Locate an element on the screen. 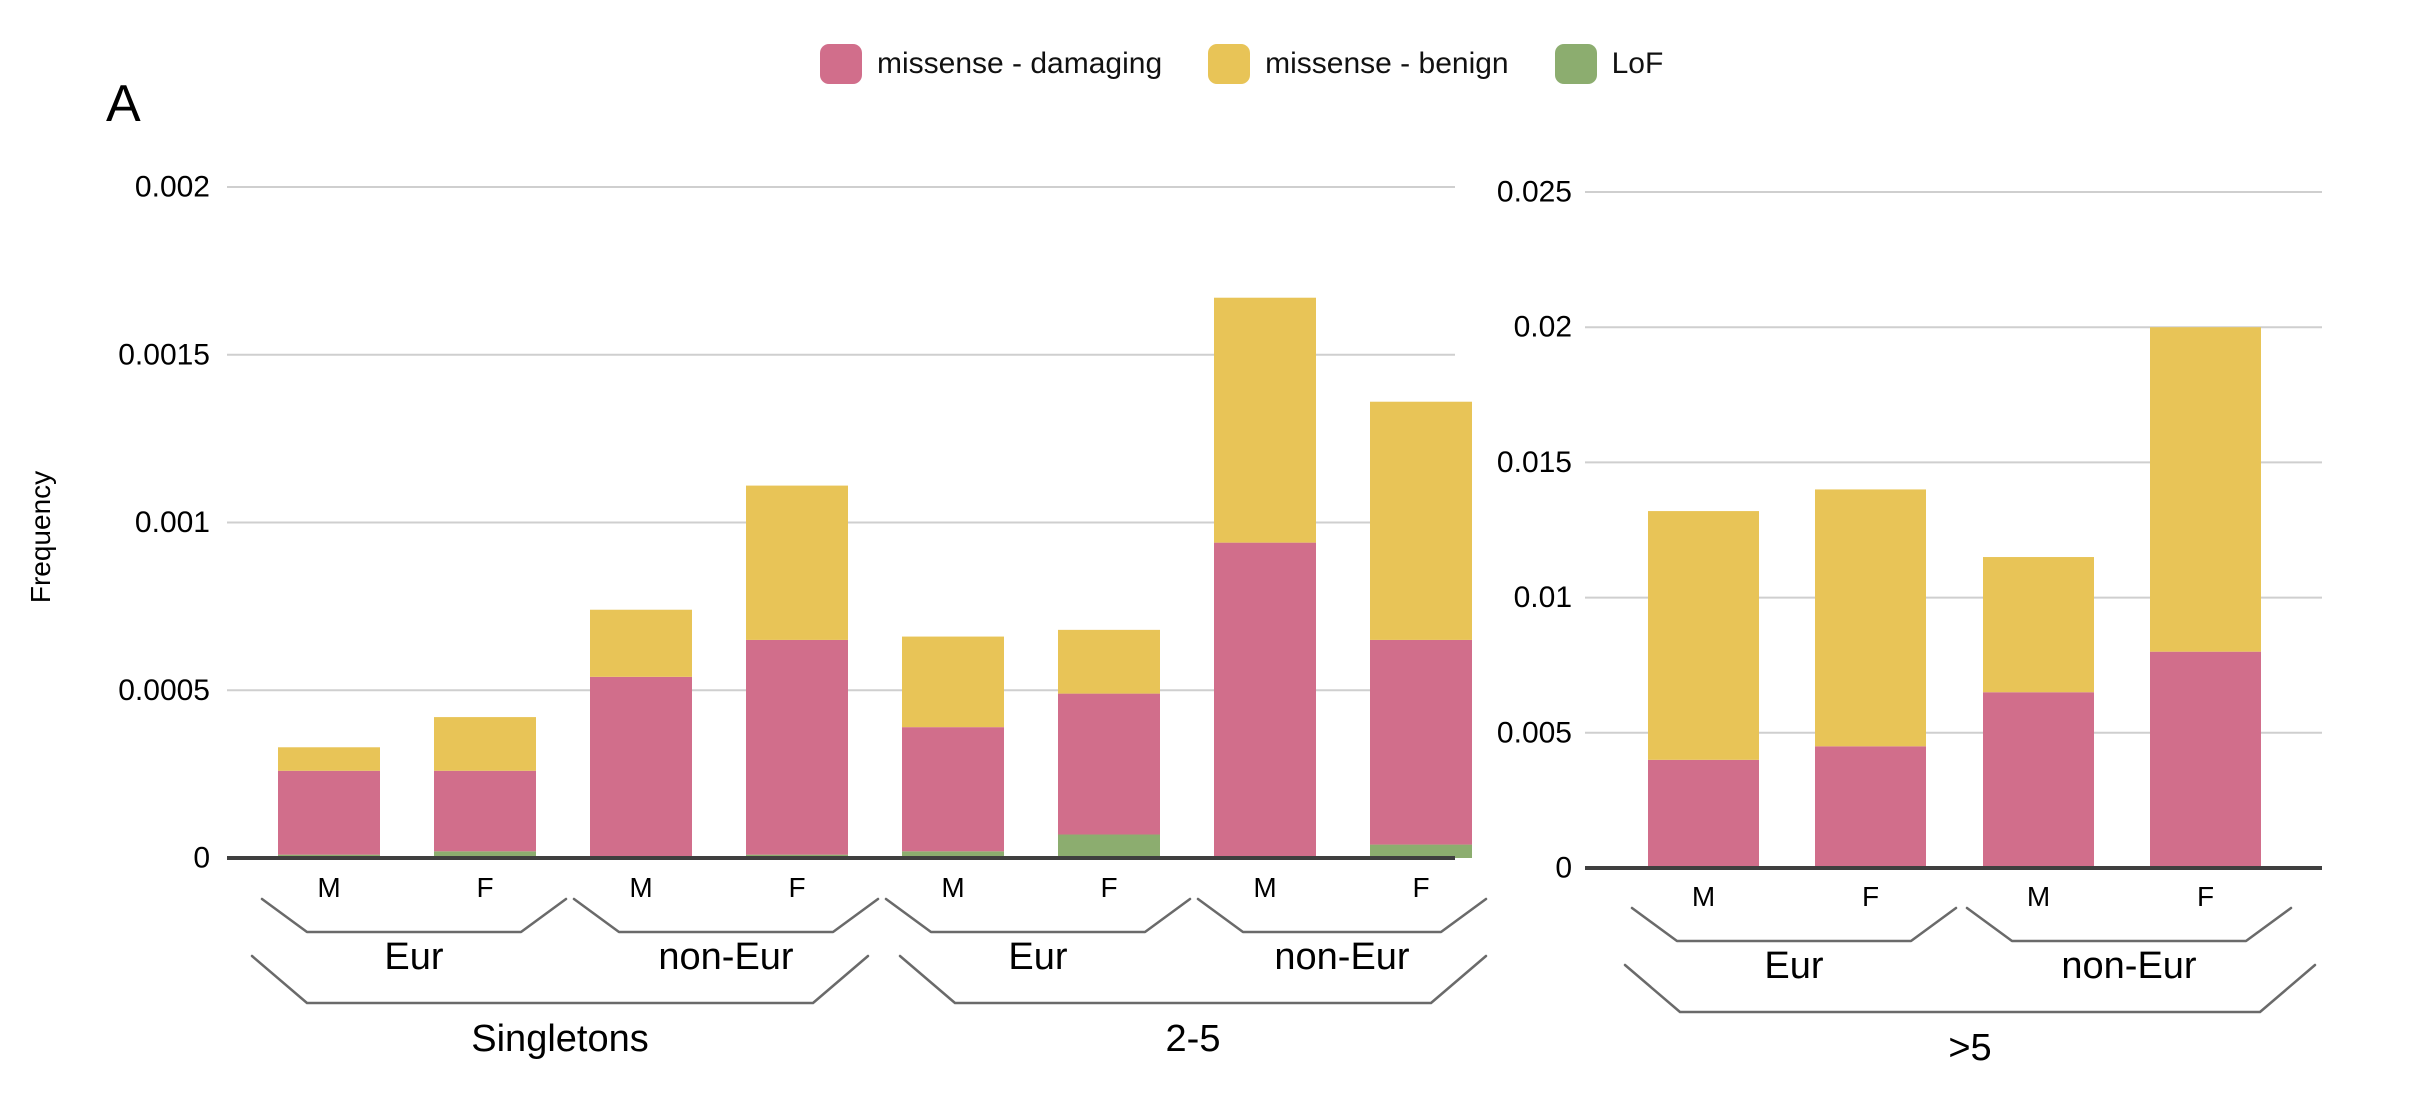  y-tick-label: 0.002 is located at coordinates (172, 187).